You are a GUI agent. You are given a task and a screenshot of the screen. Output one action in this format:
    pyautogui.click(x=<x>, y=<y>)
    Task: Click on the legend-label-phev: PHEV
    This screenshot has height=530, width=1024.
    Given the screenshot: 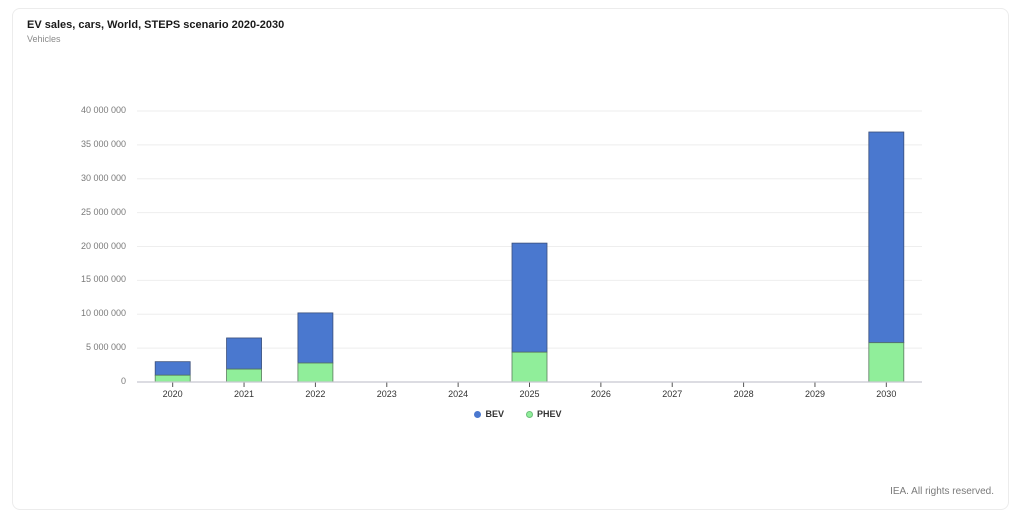 What is the action you would take?
    pyautogui.click(x=549, y=414)
    